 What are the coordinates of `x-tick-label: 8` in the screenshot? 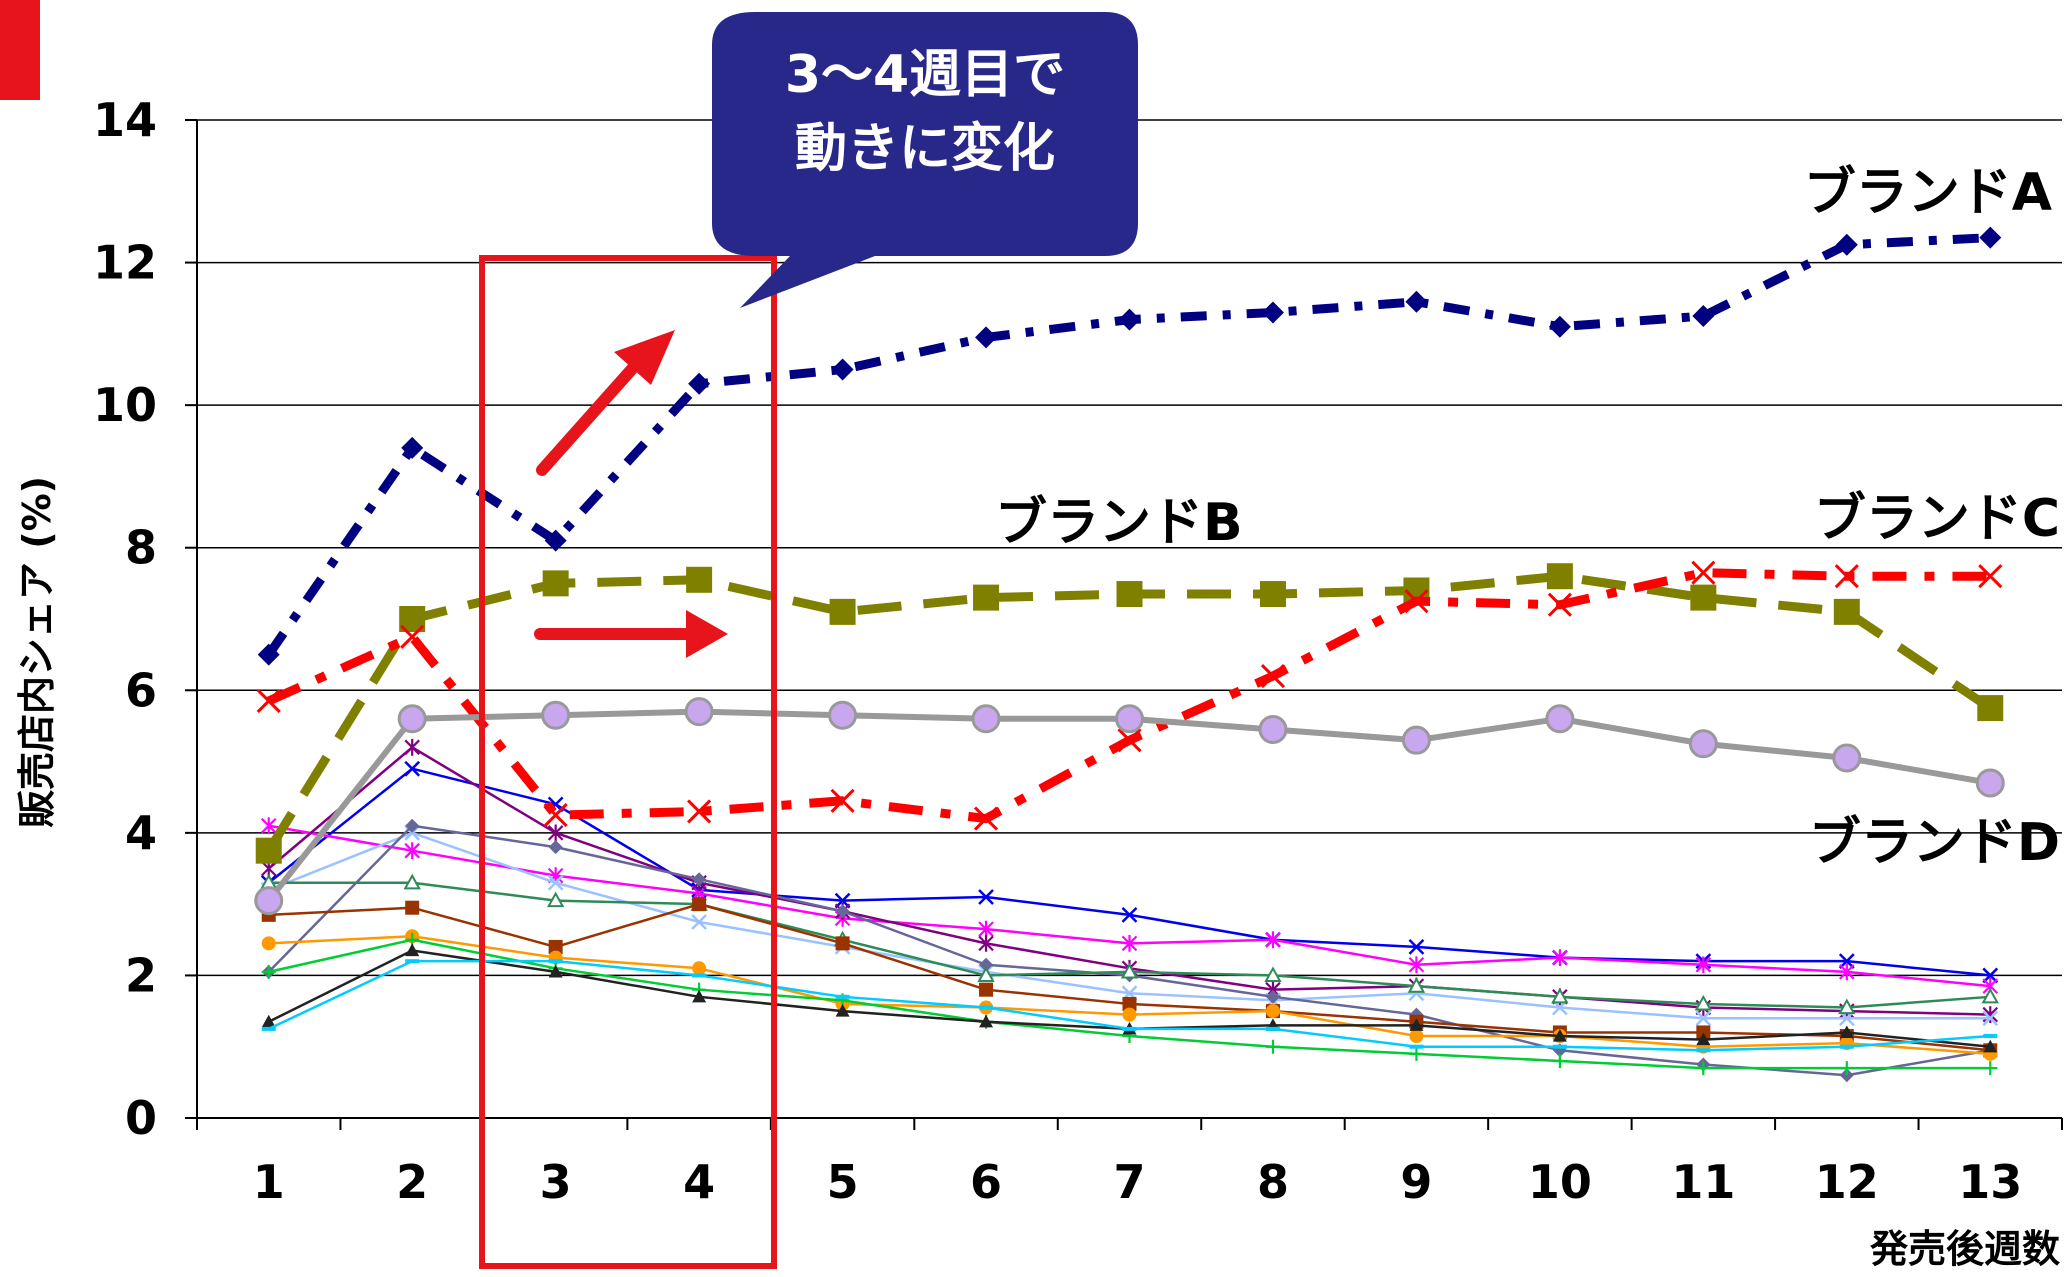 It's located at (1273, 1182).